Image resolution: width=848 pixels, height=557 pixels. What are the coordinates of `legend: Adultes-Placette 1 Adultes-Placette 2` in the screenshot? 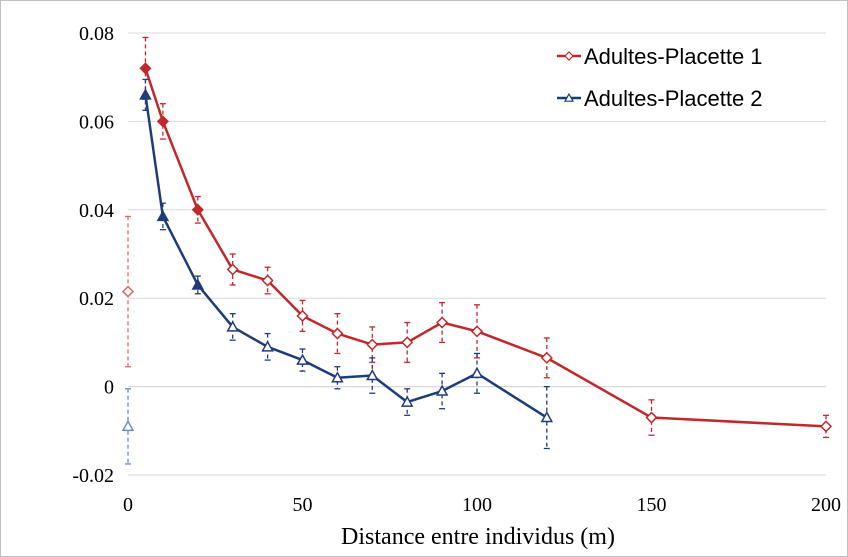 It's located at (660, 77).